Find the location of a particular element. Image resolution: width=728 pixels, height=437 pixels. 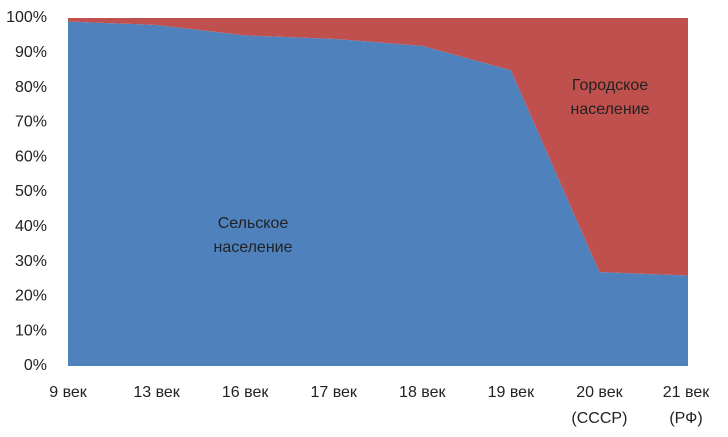

series-label: Городское население is located at coordinates (609, 97).